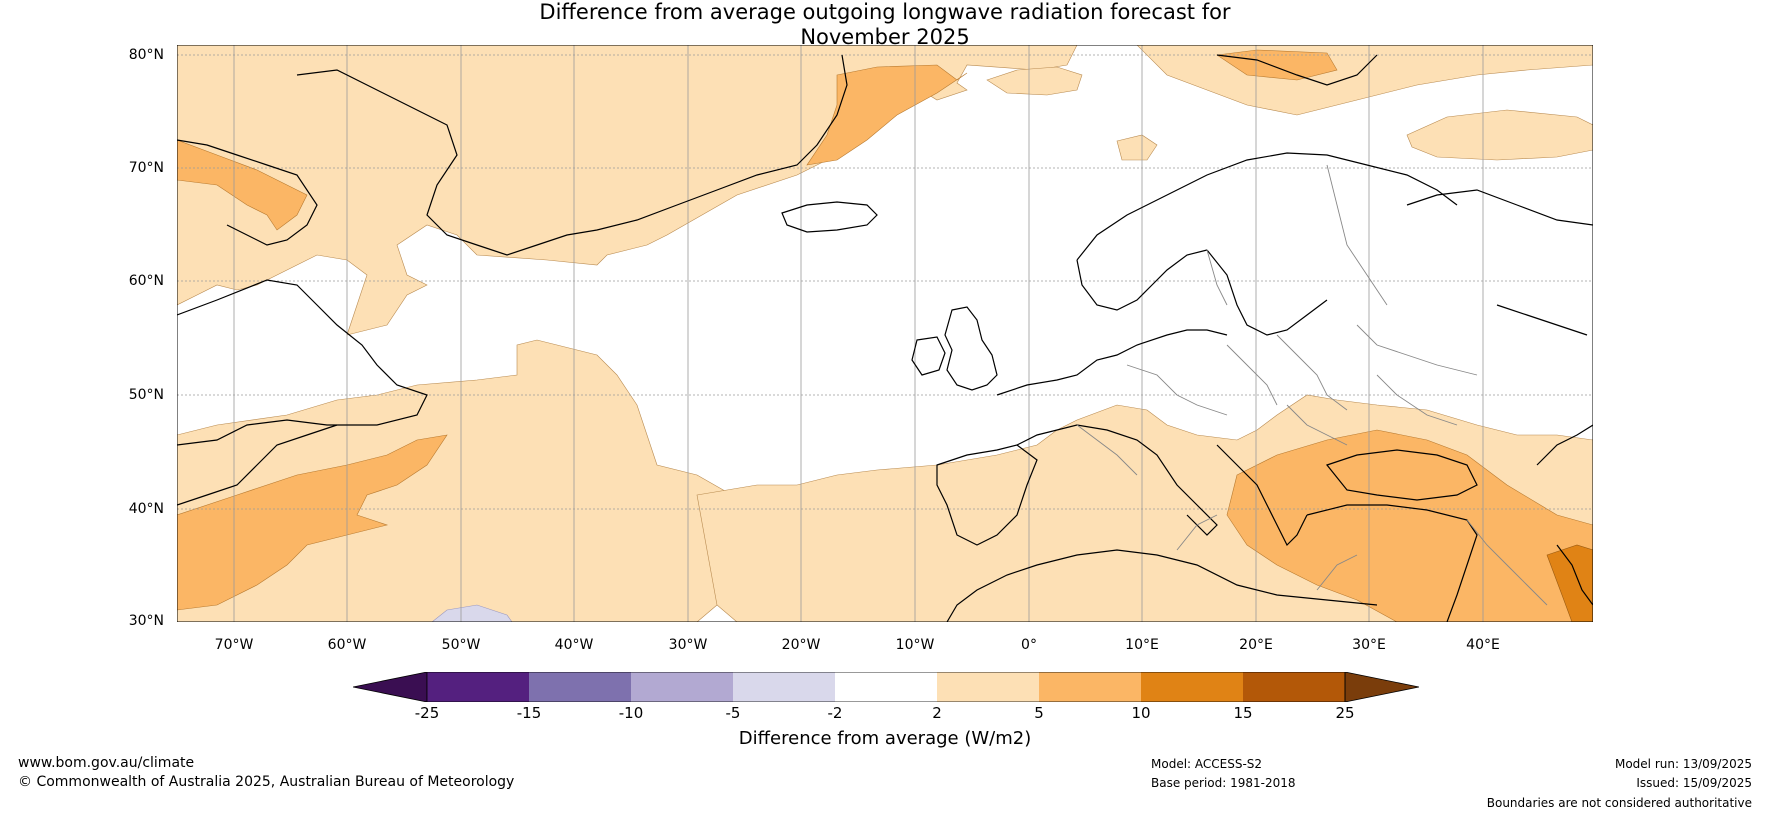  I want to click on colorbar-tick-neg15: -15, so click(529, 713).